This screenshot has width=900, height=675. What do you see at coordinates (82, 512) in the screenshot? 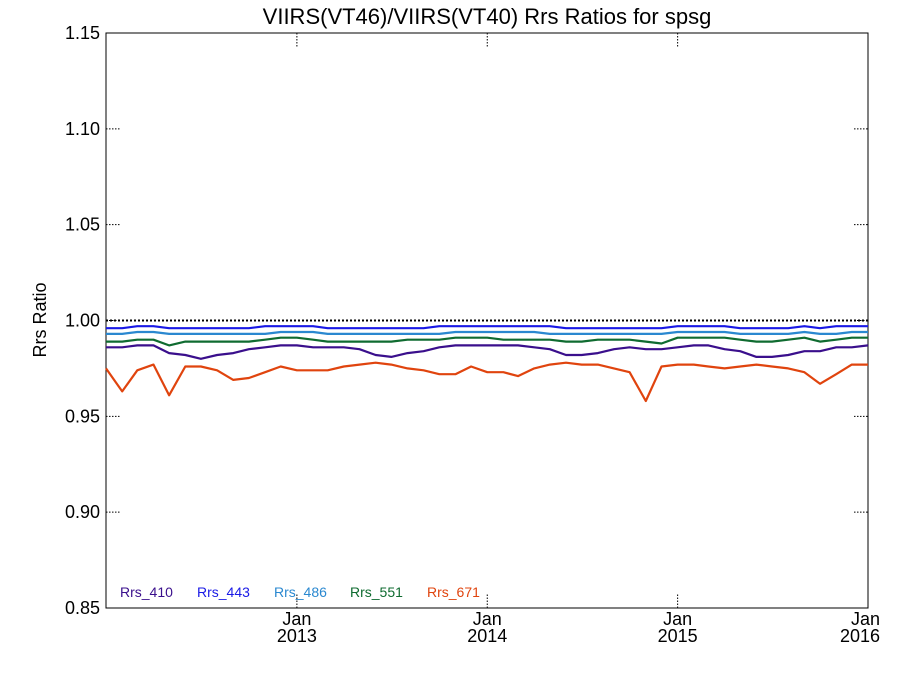
I see `y-tick-label: 0.90` at bounding box center [82, 512].